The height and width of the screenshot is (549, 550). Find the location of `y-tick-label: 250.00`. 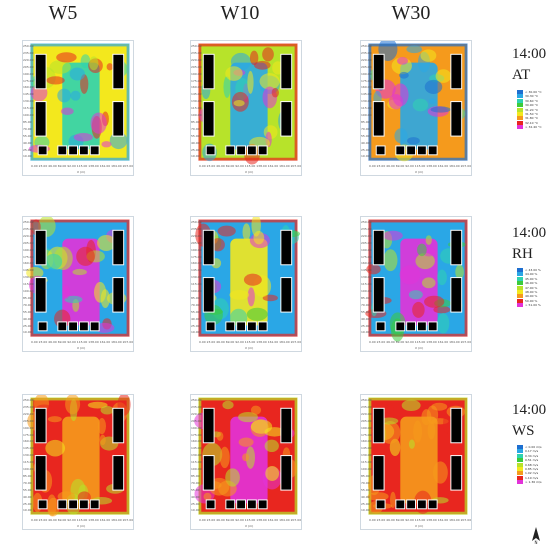

y-tick-label: 250.00 is located at coordinates (28, 46).